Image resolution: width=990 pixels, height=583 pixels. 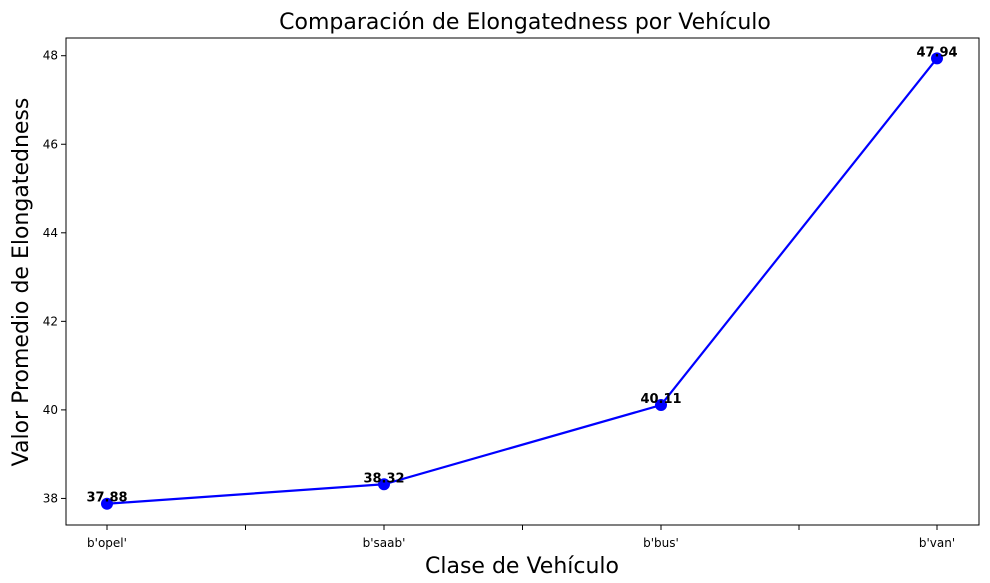 I want to click on x-tick-label: b'opel', so click(x=107, y=543).